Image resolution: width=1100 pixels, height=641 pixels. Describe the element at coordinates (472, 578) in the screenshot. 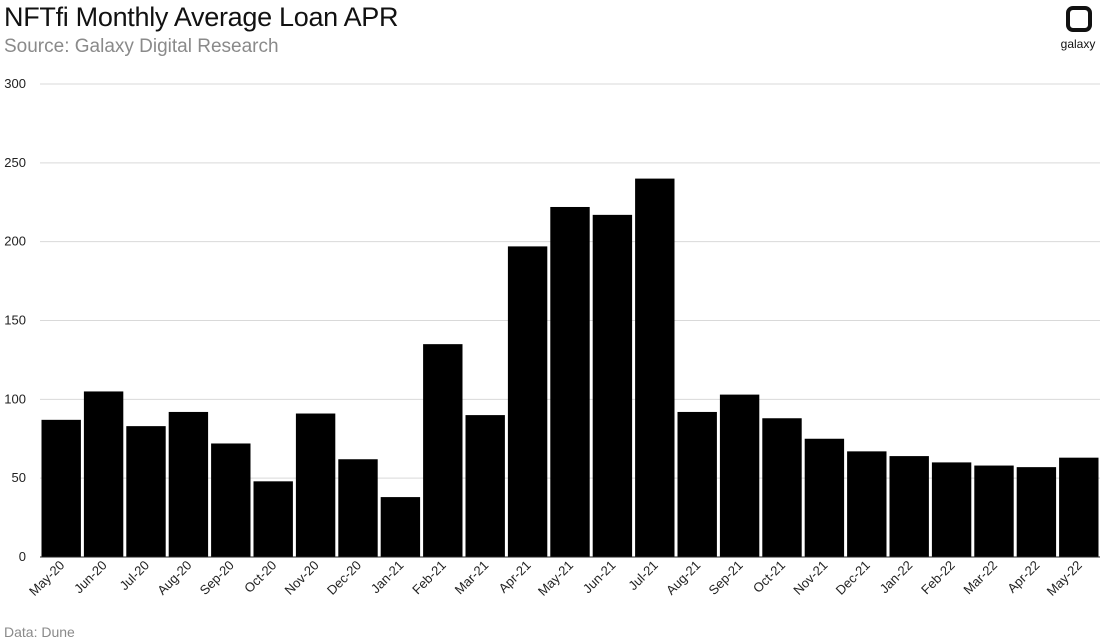

I see `x-tick-label: Mar-21` at that location.